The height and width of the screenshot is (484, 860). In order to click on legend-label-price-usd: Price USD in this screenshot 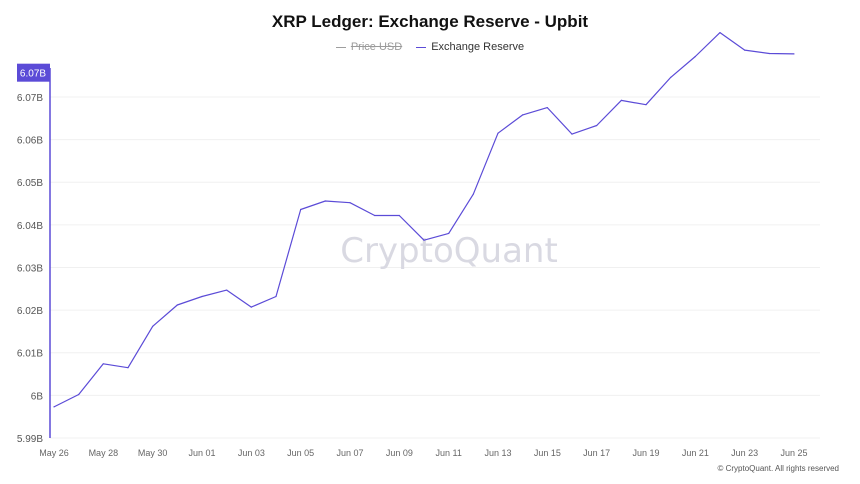, I will do `click(376, 47)`.